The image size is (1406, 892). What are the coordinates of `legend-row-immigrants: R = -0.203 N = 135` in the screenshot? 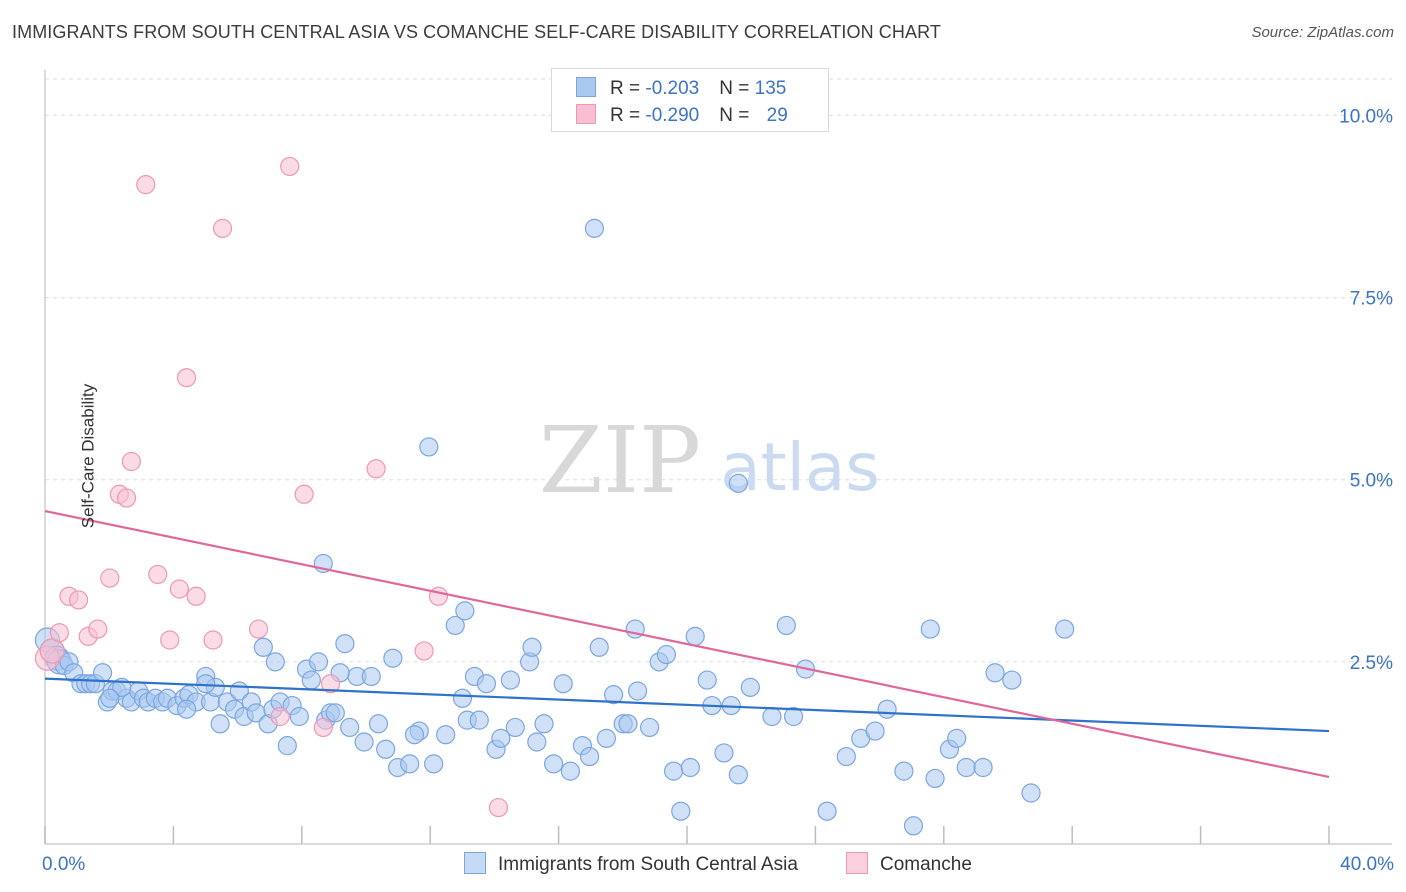 It's located at (681, 88).